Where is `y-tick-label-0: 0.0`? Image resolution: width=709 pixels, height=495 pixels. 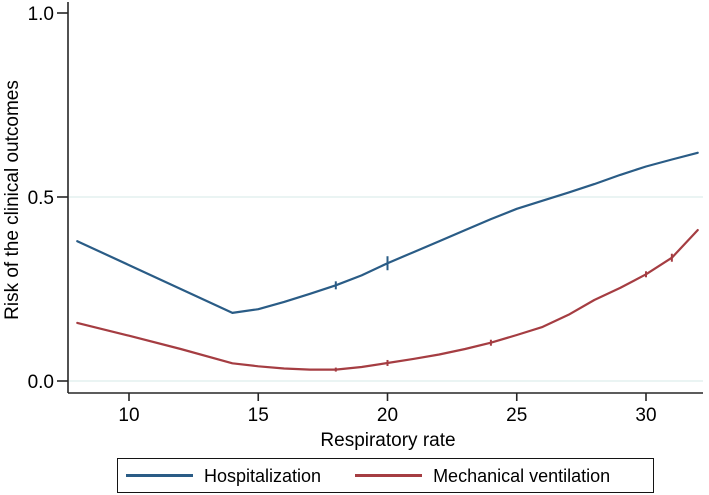 y-tick-label-0: 0.0 is located at coordinates (41, 382).